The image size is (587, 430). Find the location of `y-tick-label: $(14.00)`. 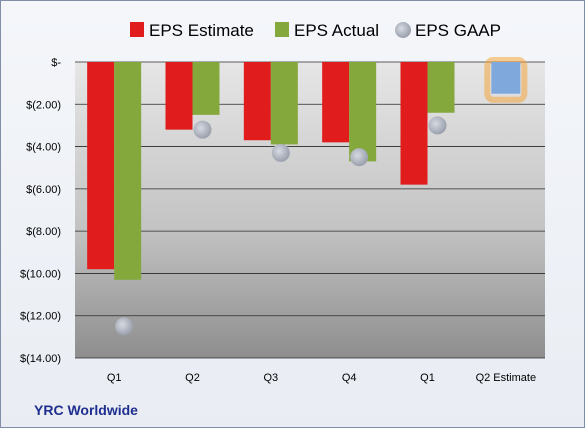

y-tick-label: $(14.00) is located at coordinates (40, 359).